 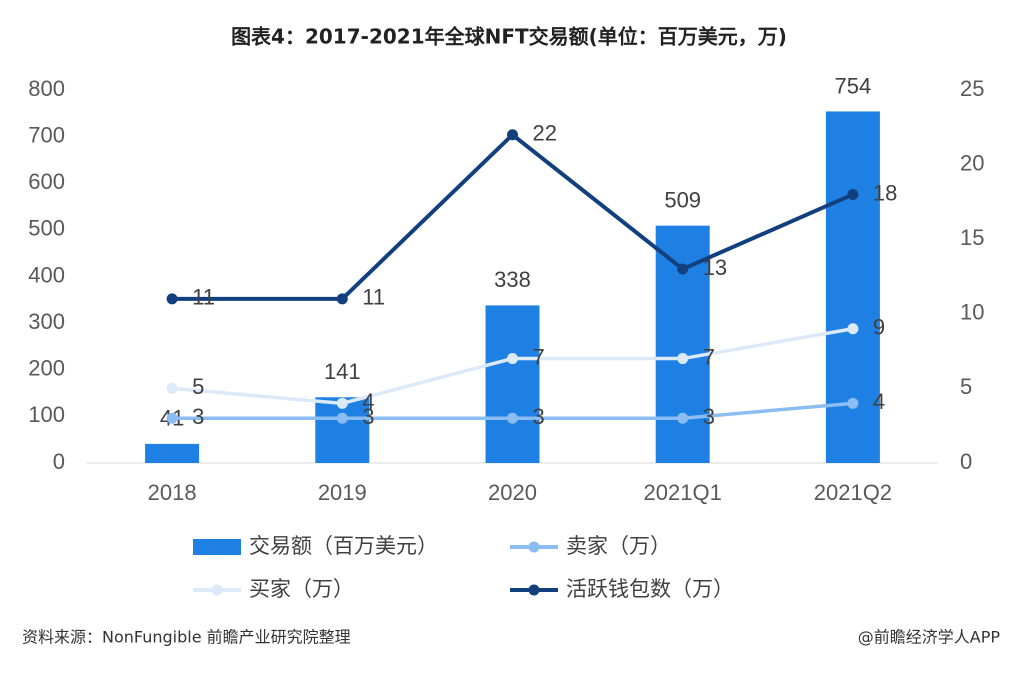 I want to click on y2-tick-label: 5, so click(x=966, y=386).